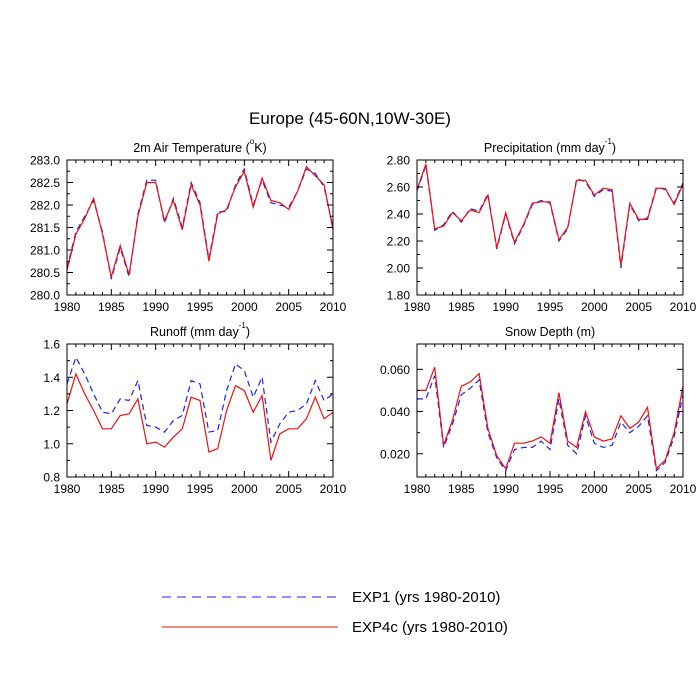 This screenshot has height=700, width=700. What do you see at coordinates (45, 183) in the screenshot?
I see `y-tick-label: 282.5` at bounding box center [45, 183].